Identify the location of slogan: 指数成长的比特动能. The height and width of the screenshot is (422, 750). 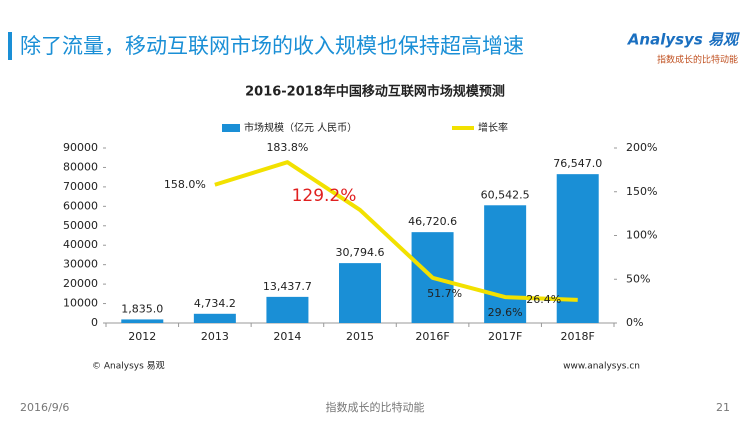
(697, 60).